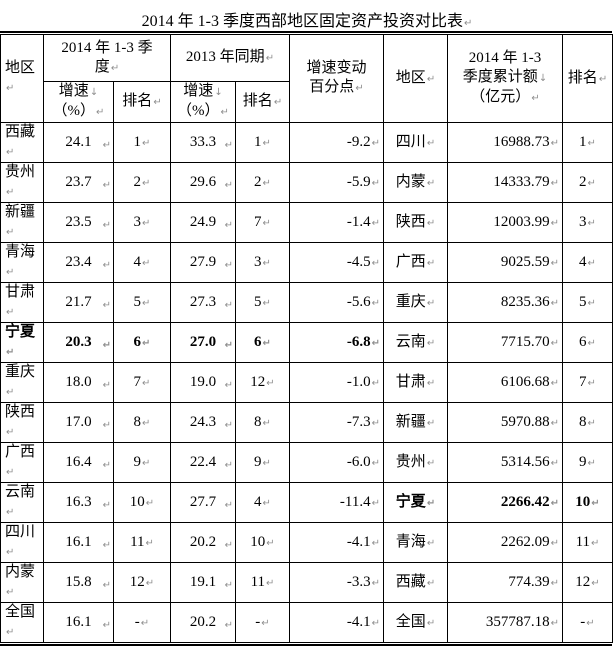  What do you see at coordinates (306, 222) in the screenshot?
I see `table-row: 新疆↵ 23.5 ↵ 3↵ 24.9 ↵ 7↵ -1.4↵ 陕西↵ 12003.99↵ 3↵` at bounding box center [306, 222].